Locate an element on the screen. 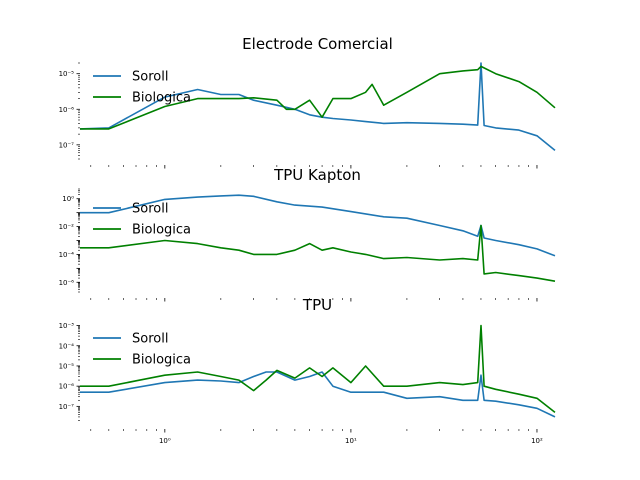 The height and width of the screenshot is (480, 640). y-tick-label: 10⁻³ is located at coordinates (67, 326).